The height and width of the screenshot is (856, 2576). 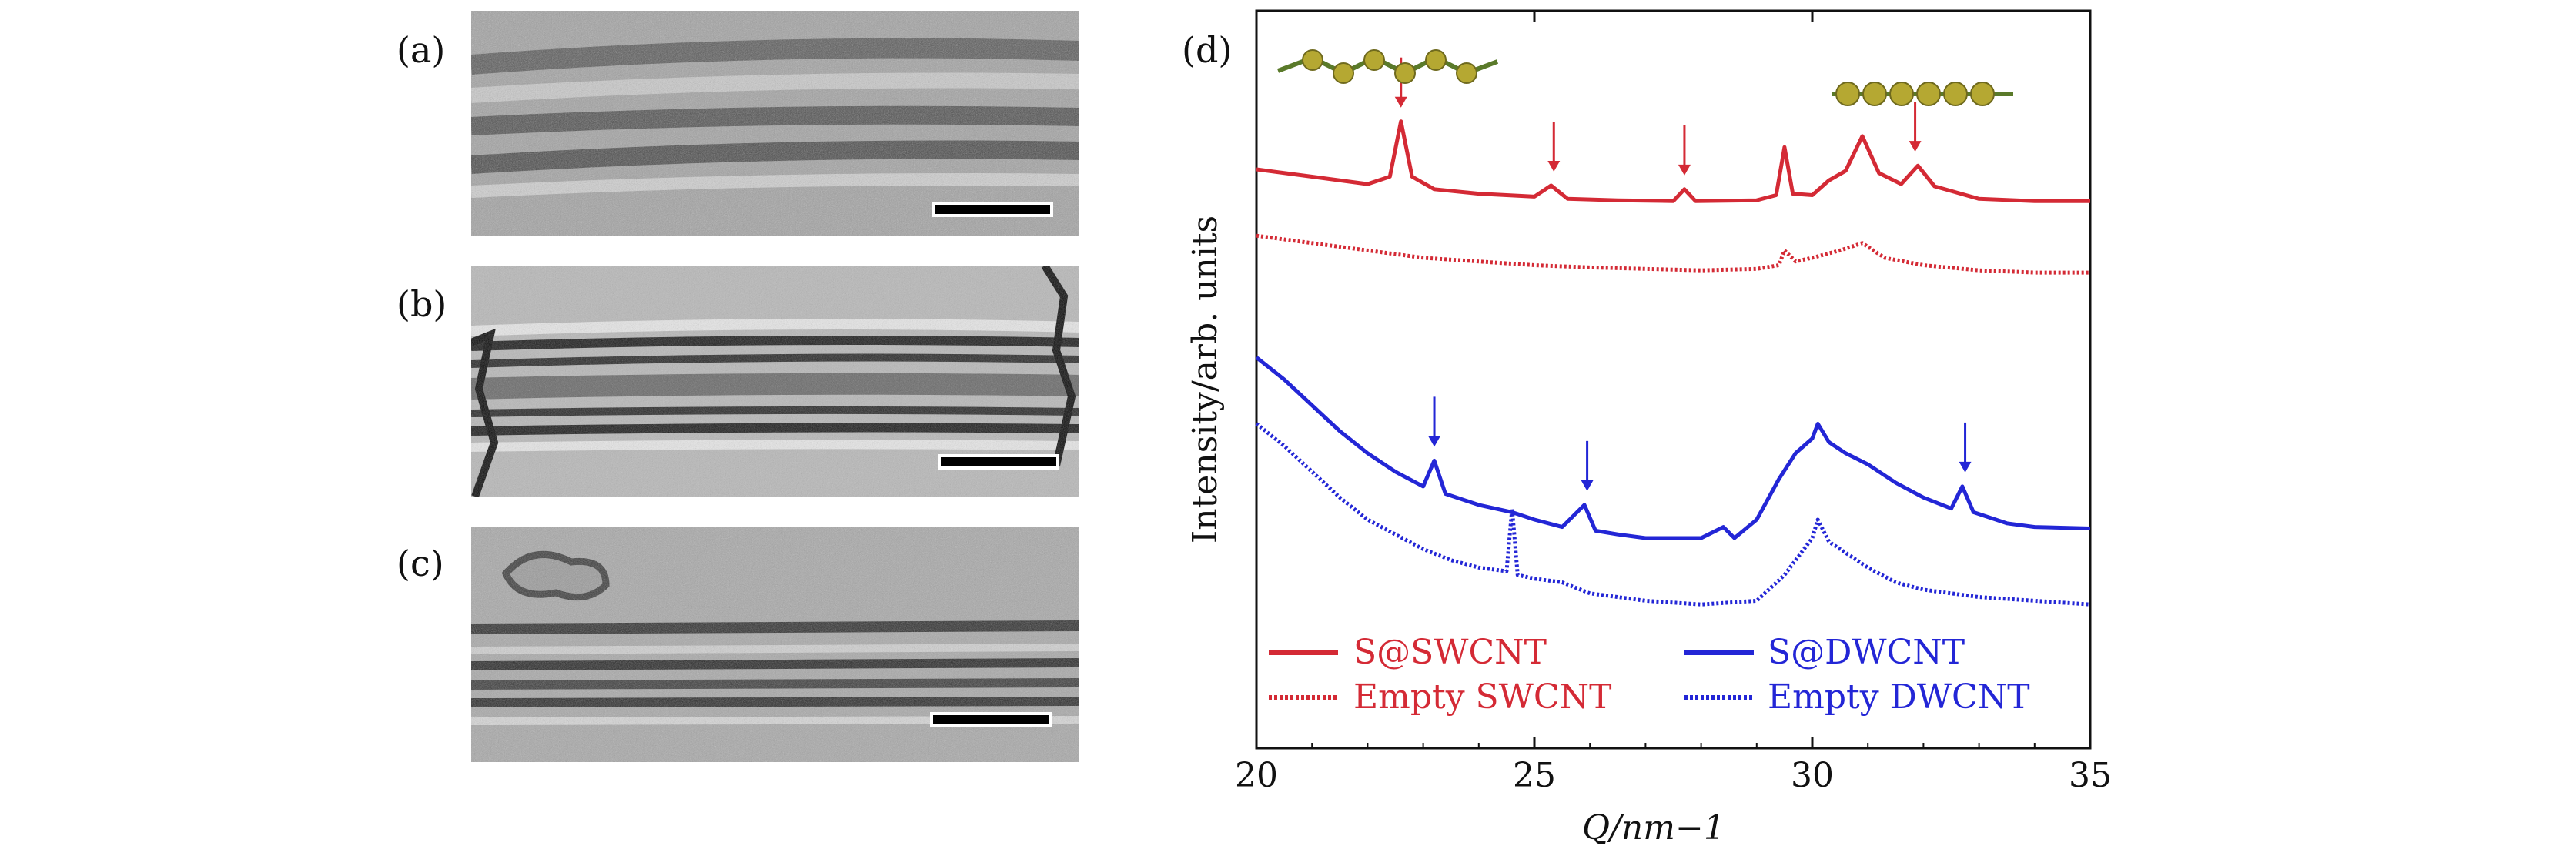 What do you see at coordinates (998, 462) in the screenshot?
I see `scale-bar-b` at bounding box center [998, 462].